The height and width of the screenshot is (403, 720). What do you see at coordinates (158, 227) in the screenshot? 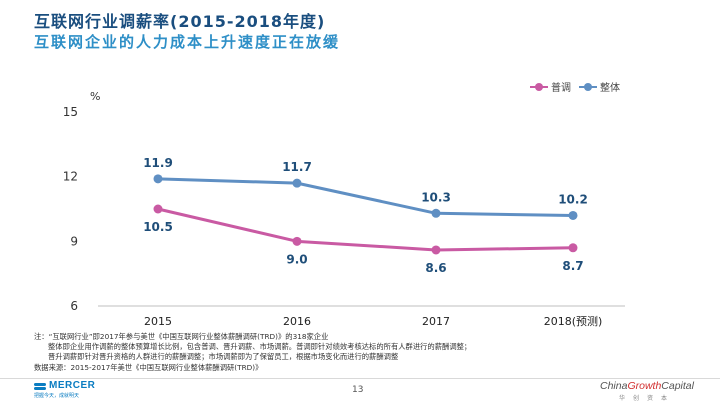
I see `data-label: 10.5` at bounding box center [158, 227].